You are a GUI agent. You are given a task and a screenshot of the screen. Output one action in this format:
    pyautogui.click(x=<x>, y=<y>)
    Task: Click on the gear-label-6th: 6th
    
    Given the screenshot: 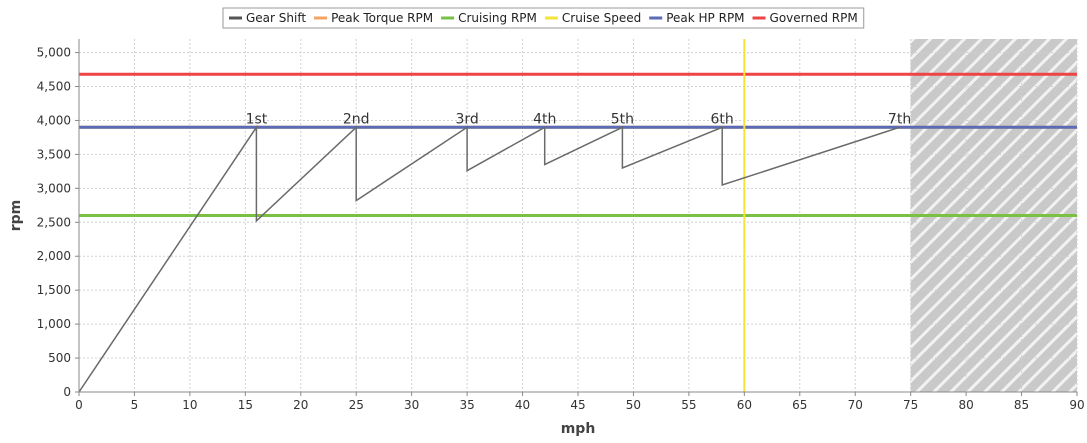 What is the action you would take?
    pyautogui.click(x=722, y=119)
    